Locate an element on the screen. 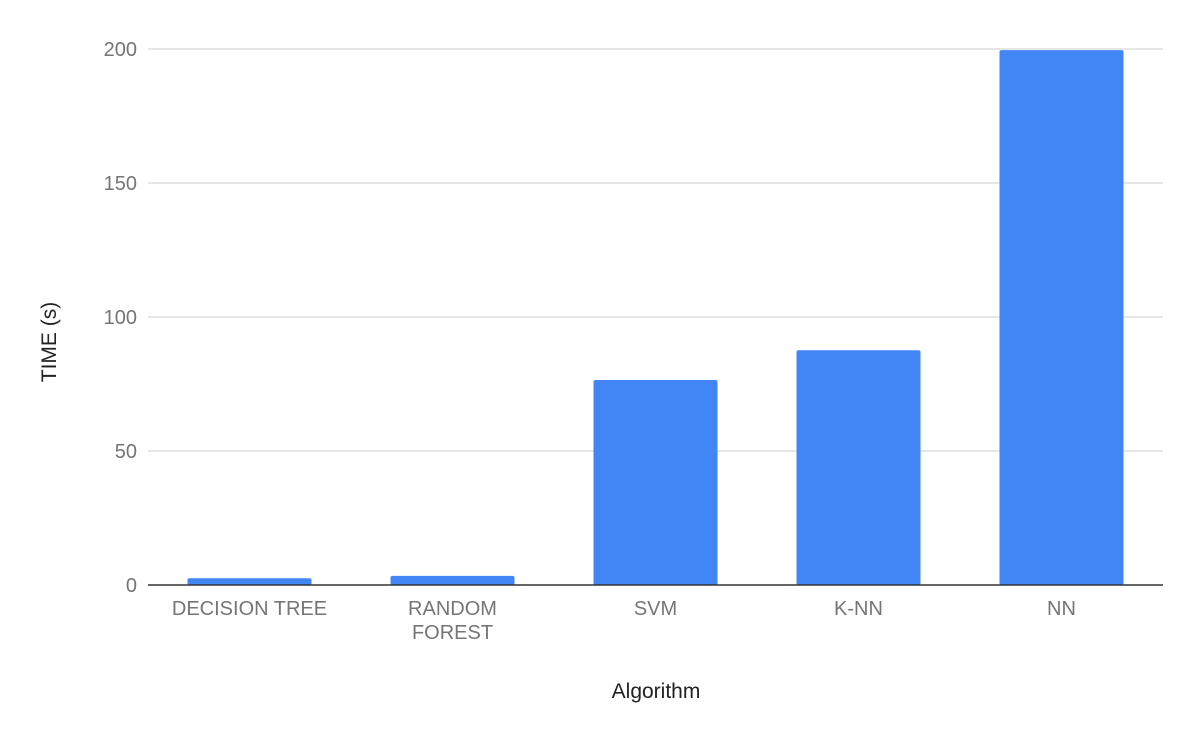  y-tick-label: 100 is located at coordinates (120, 318).